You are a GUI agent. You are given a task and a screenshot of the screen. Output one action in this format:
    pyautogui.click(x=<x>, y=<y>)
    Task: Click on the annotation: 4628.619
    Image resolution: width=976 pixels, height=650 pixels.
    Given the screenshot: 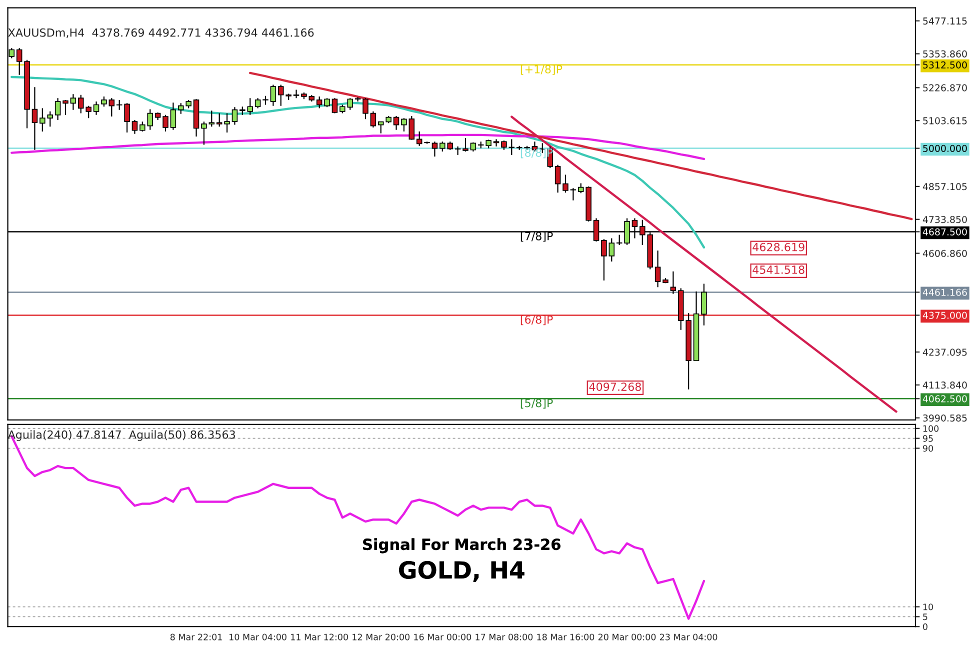 What is the action you would take?
    pyautogui.click(x=778, y=247)
    